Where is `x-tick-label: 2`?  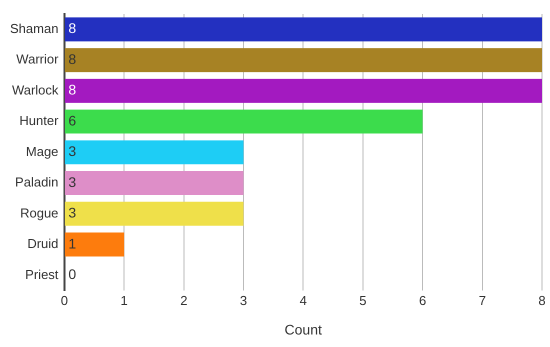 x-tick-label: 2 is located at coordinates (184, 300).